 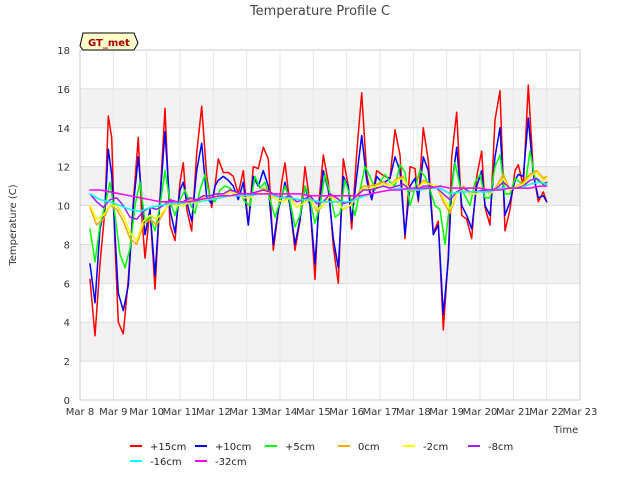 What do you see at coordinates (321, 455) in the screenshot?
I see `legend: +15cm +10cm +5cm 0cm -2cm -8cm -16cm -32cm` at bounding box center [321, 455].